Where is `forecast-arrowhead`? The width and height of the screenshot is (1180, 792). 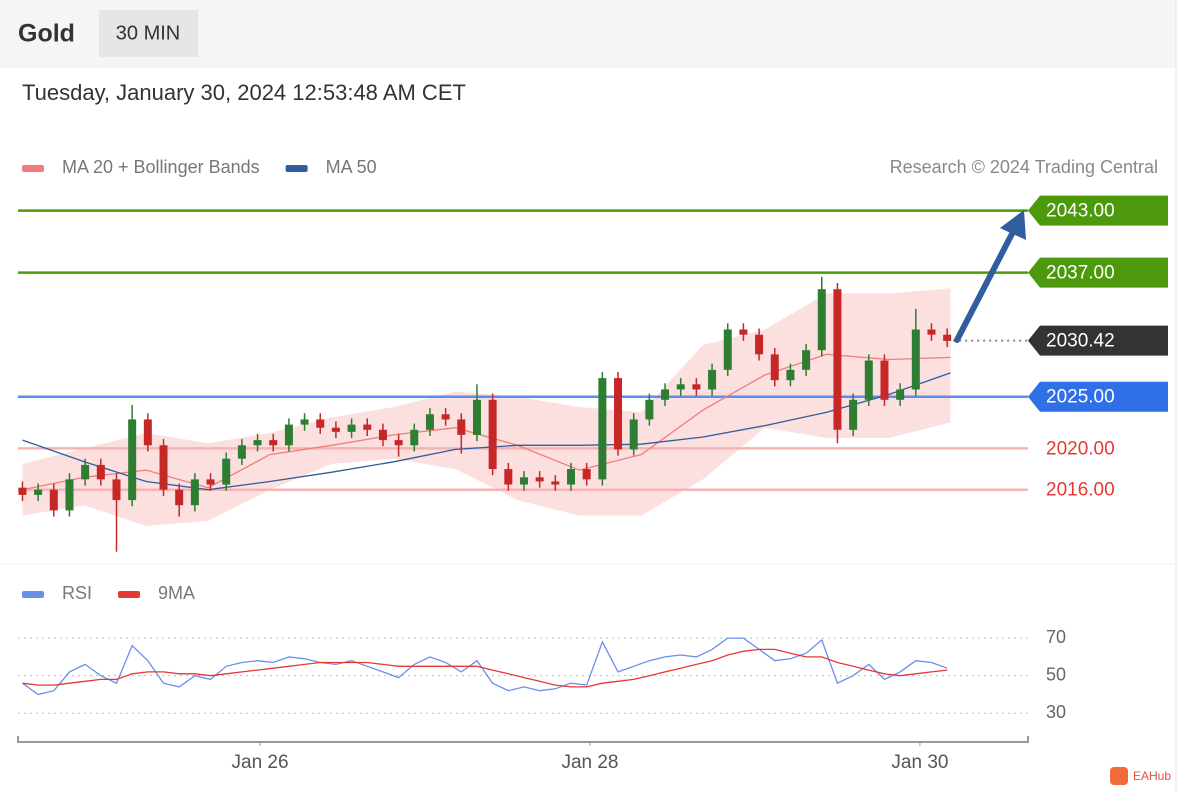
forecast-arrowhead is located at coordinates (1013, 225).